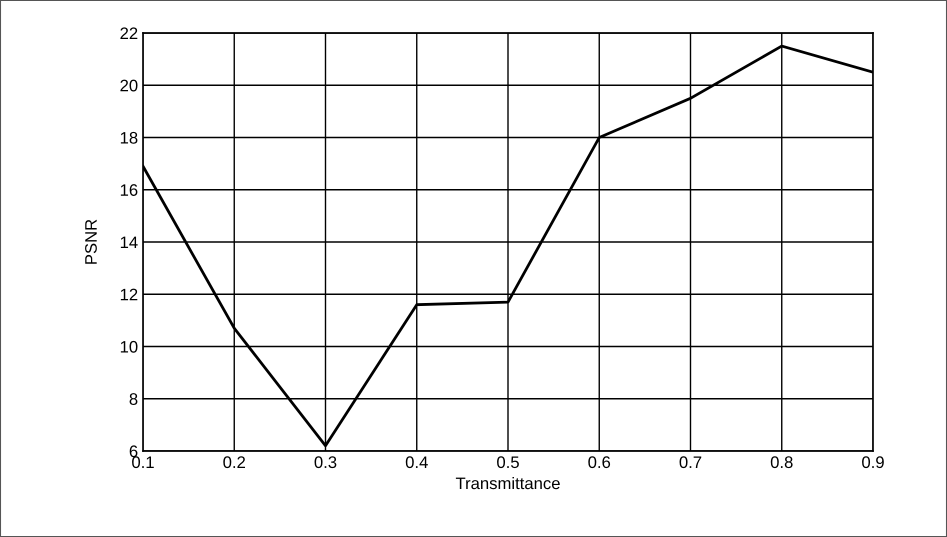 This screenshot has height=537, width=947. I want to click on x-tick-label: 0.3, so click(325, 462).